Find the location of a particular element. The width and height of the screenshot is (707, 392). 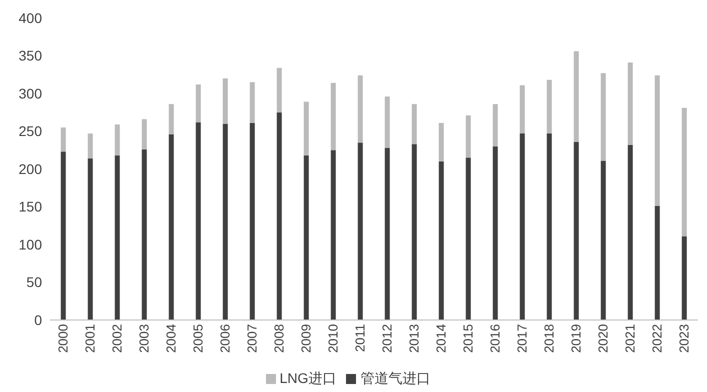

y-tick-label: 0 is located at coordinates (38, 320).